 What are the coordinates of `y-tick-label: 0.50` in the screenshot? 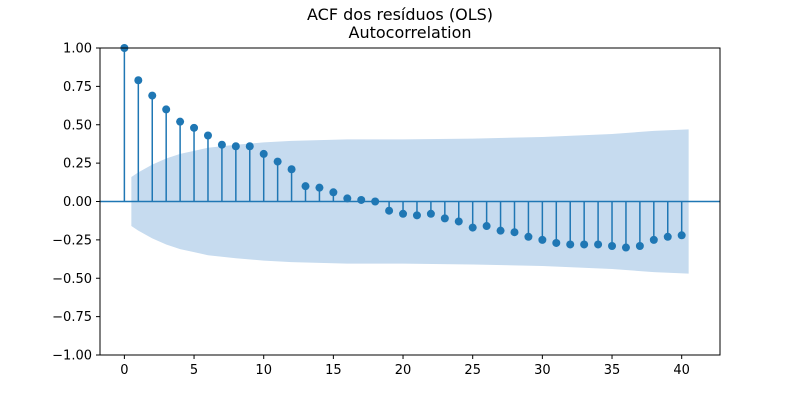 It's located at (77, 125).